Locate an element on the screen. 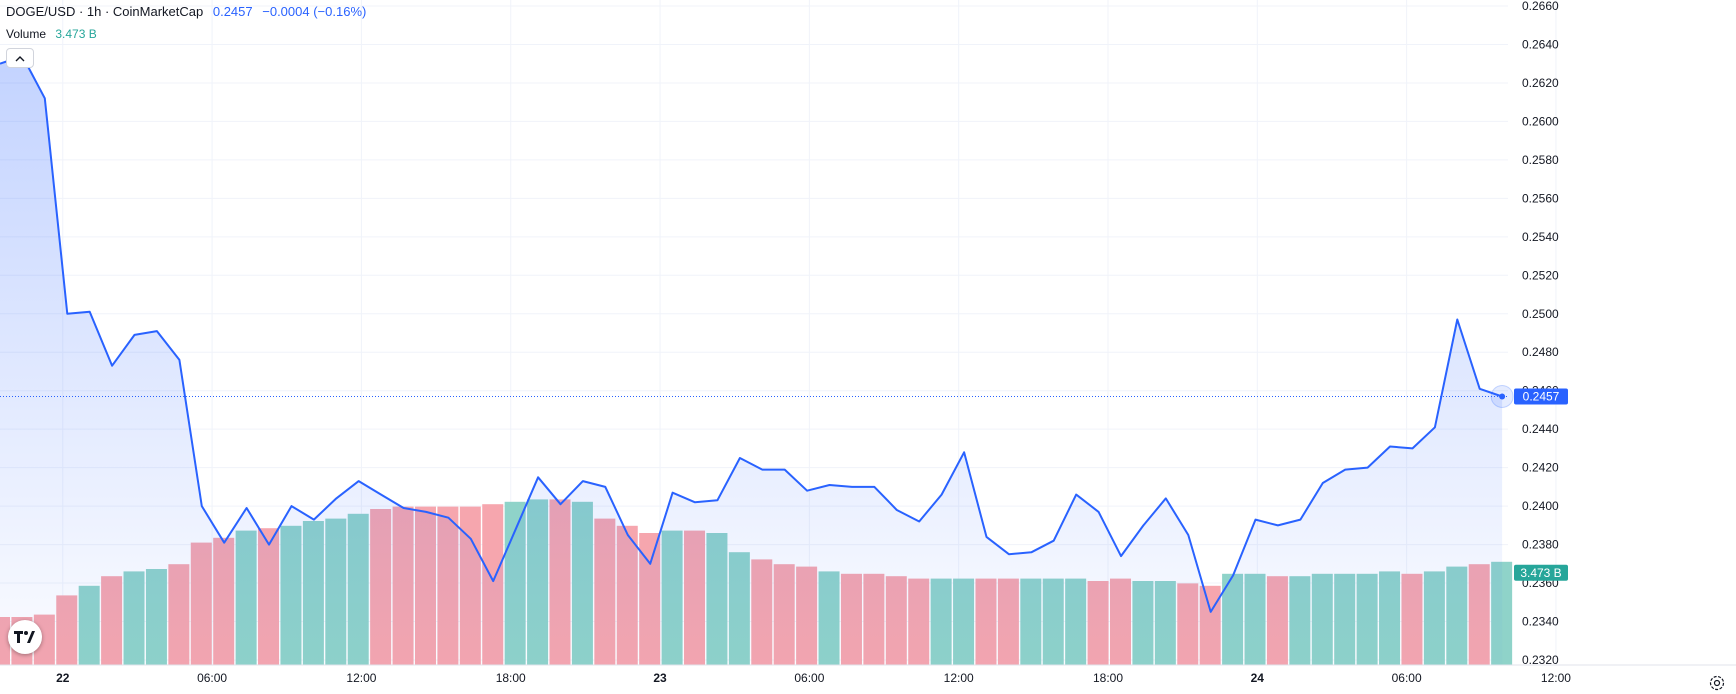 The image size is (1736, 694). volume-label: Volume is located at coordinates (26, 34).